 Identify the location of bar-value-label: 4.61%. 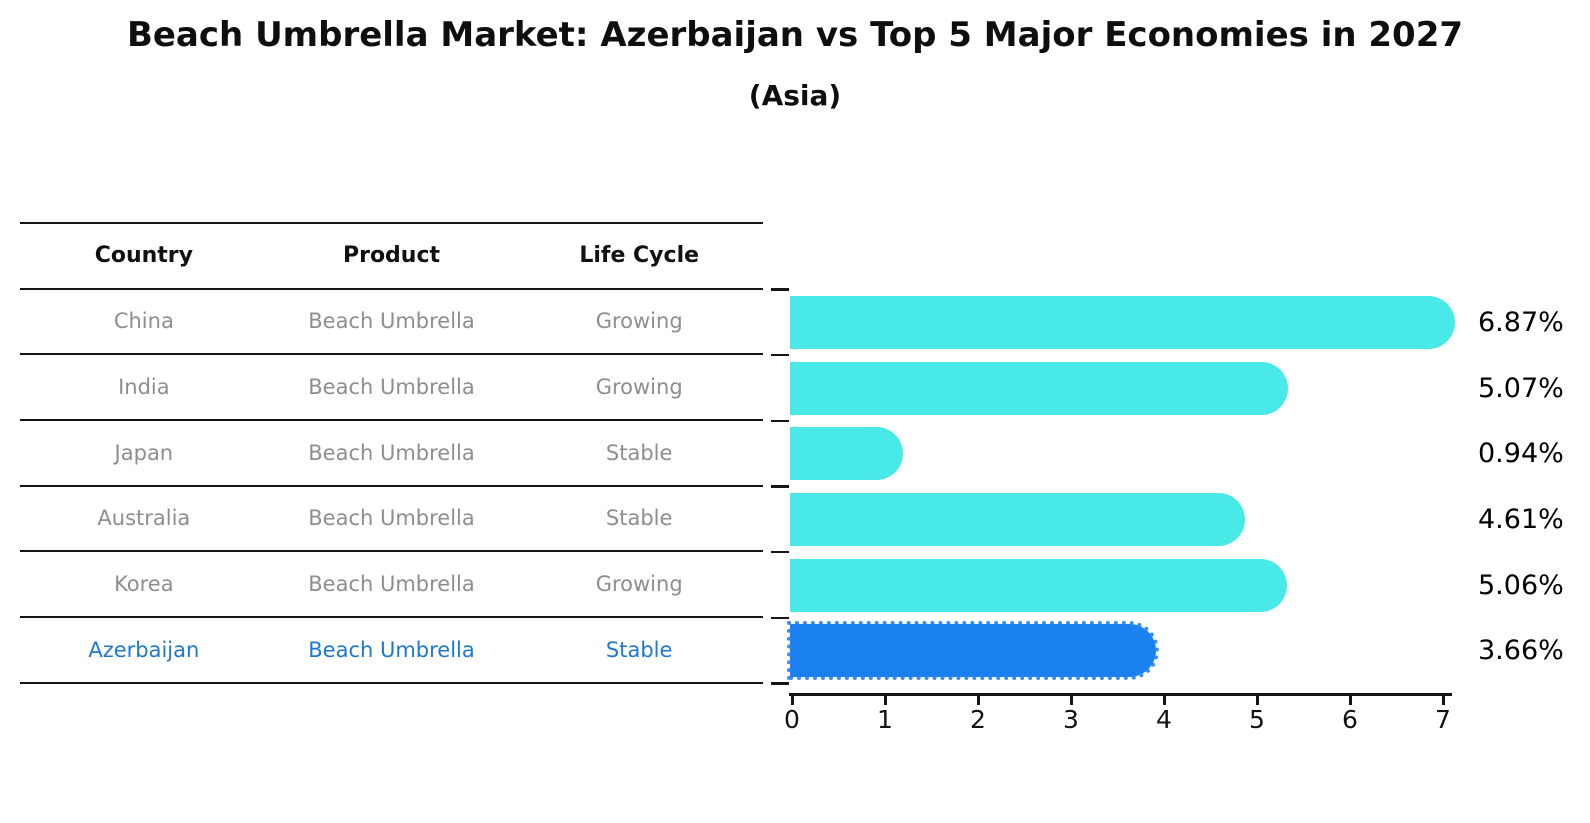
(1521, 519).